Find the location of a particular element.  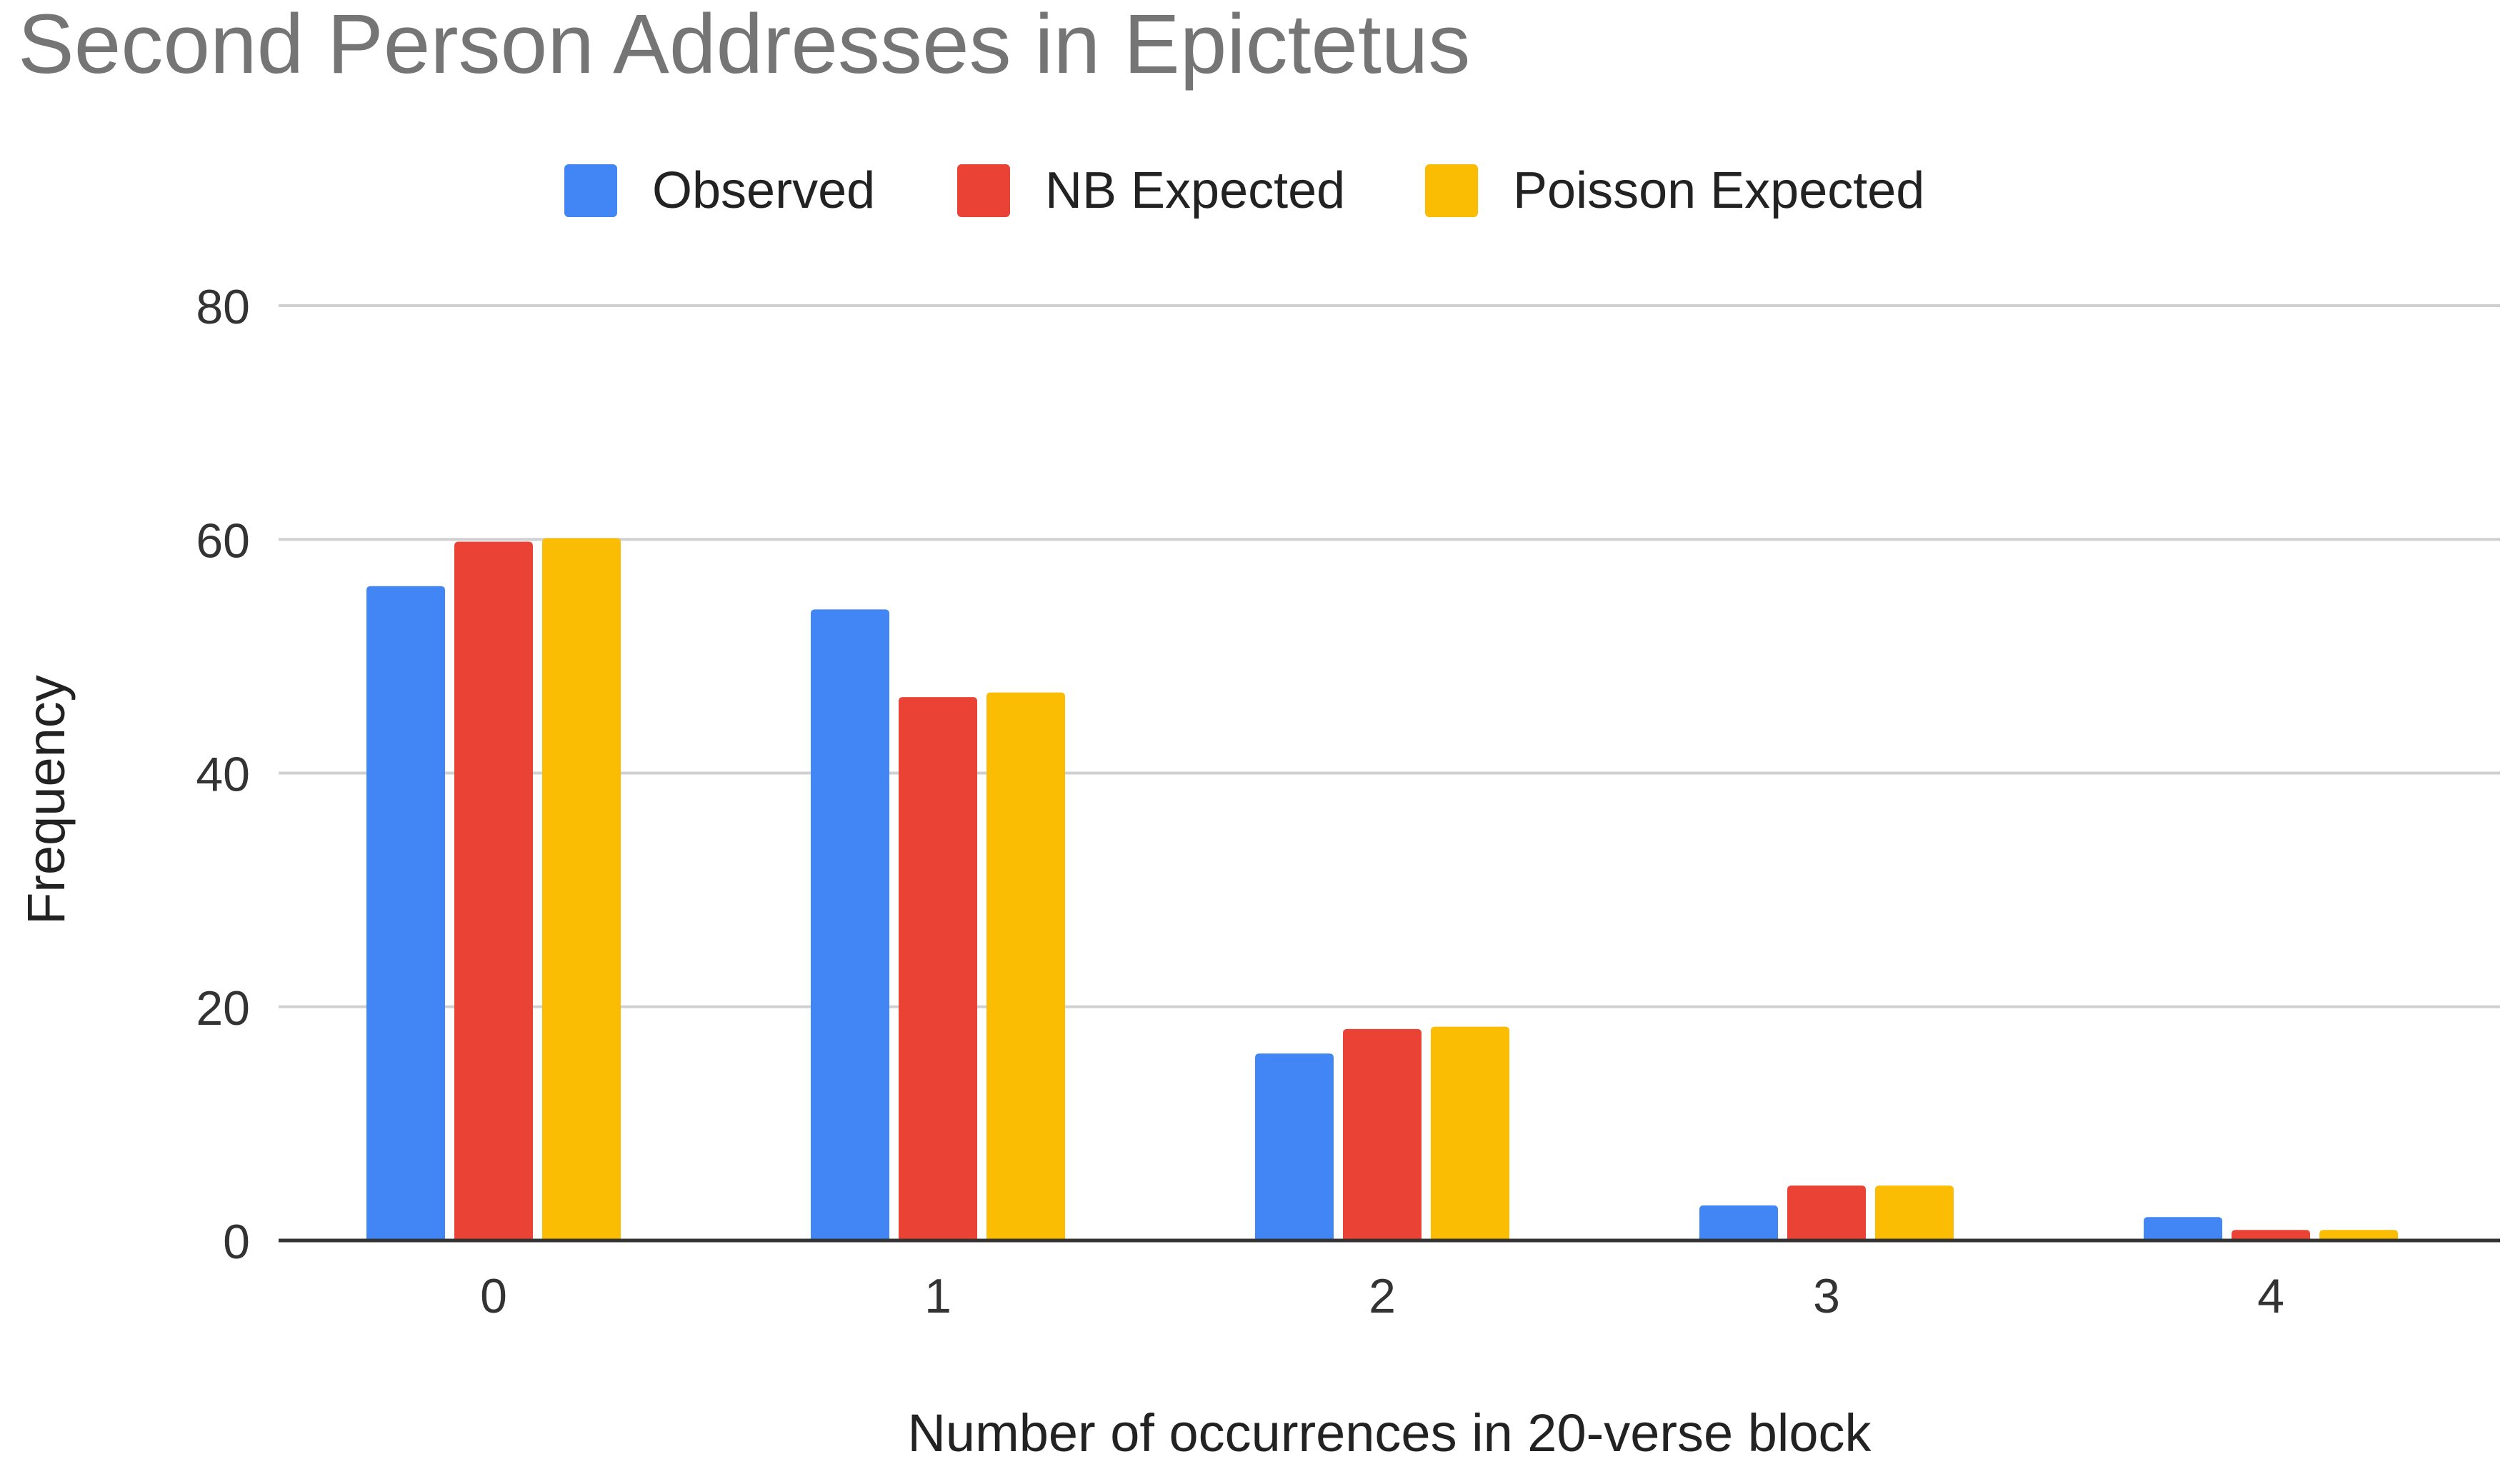

x-tick-label: 1 is located at coordinates (937, 1296).